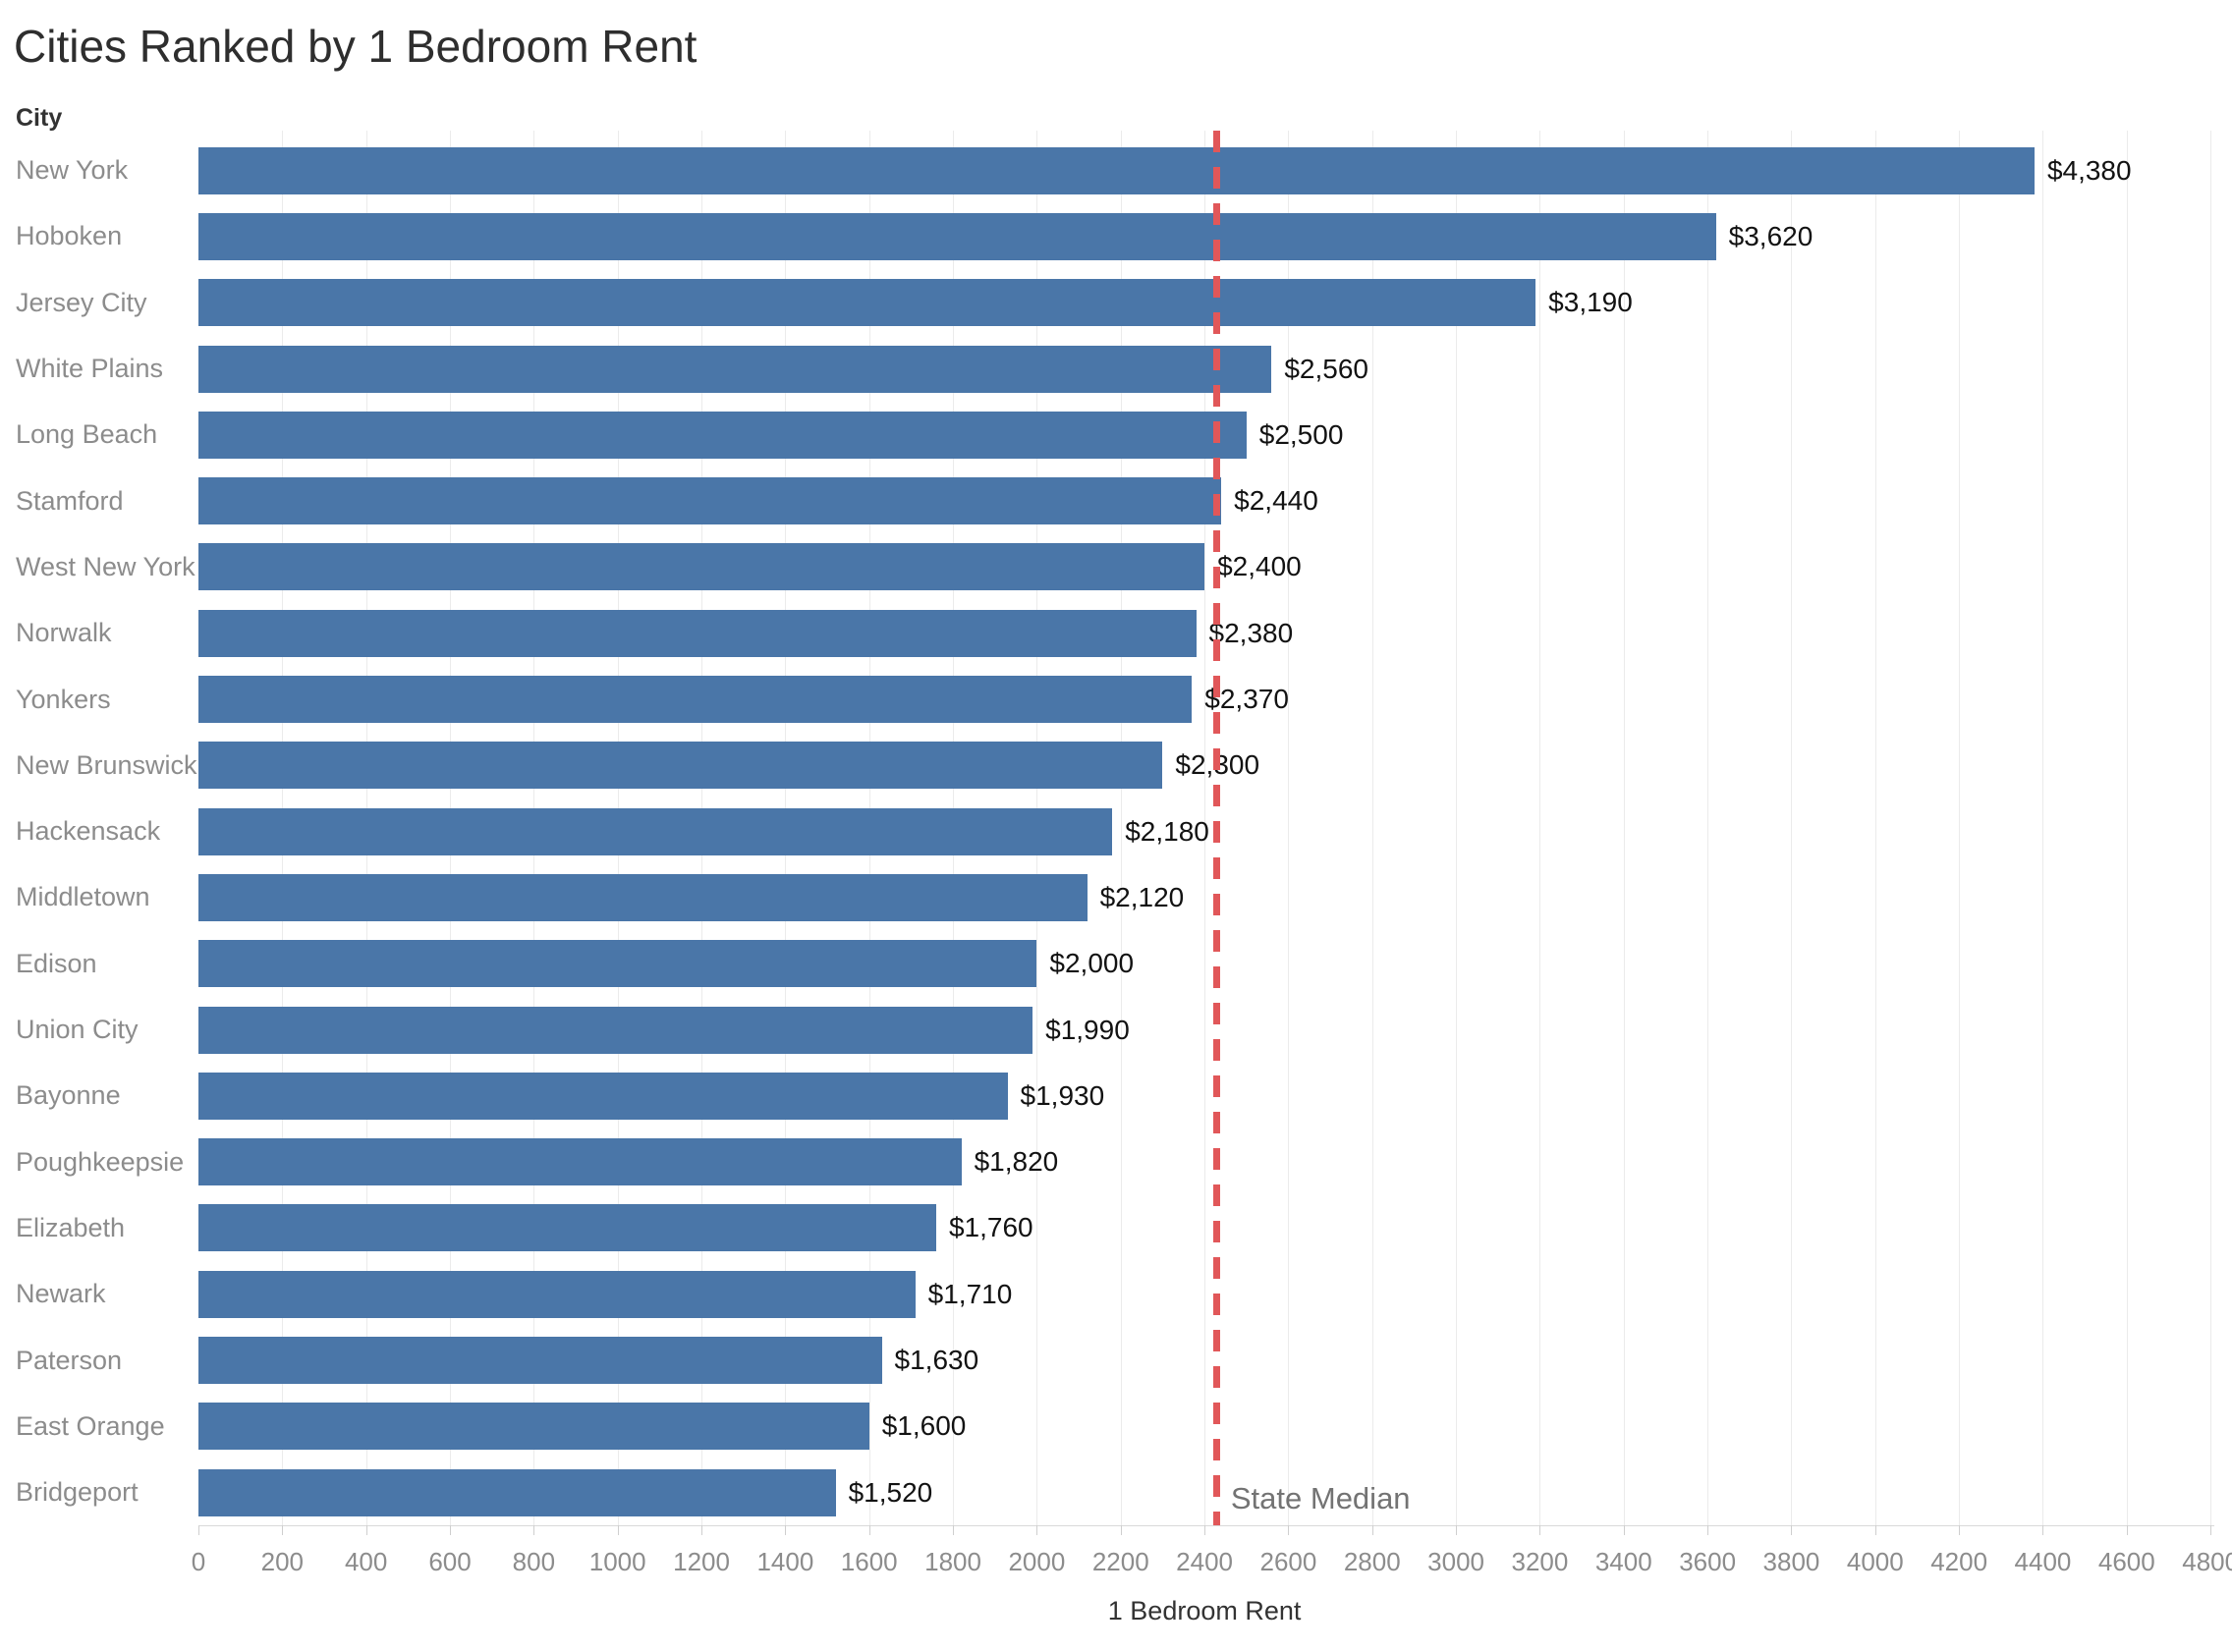 The image size is (2232, 1652). What do you see at coordinates (91, 1425) in the screenshot?
I see `city-label: East Orange` at bounding box center [91, 1425].